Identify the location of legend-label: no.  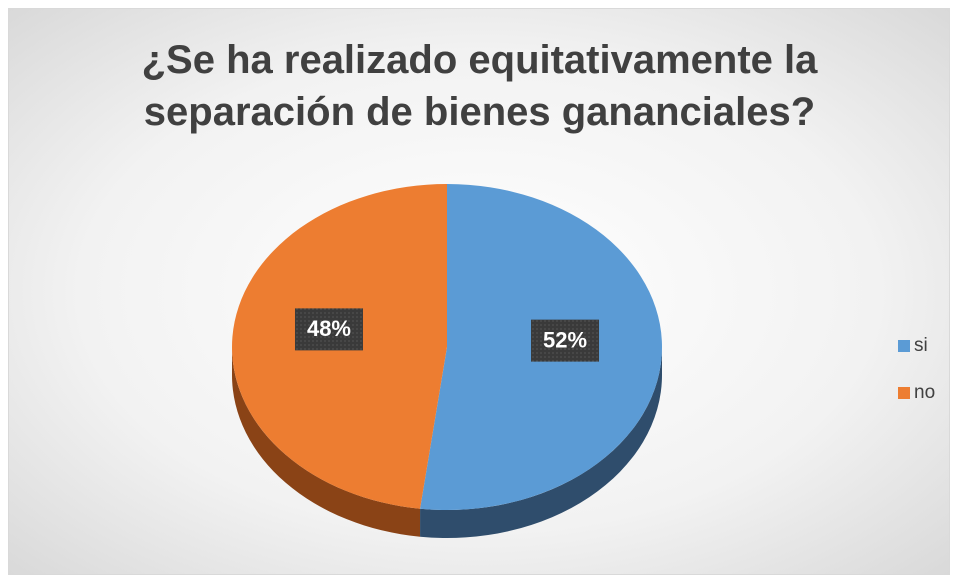
(924, 392).